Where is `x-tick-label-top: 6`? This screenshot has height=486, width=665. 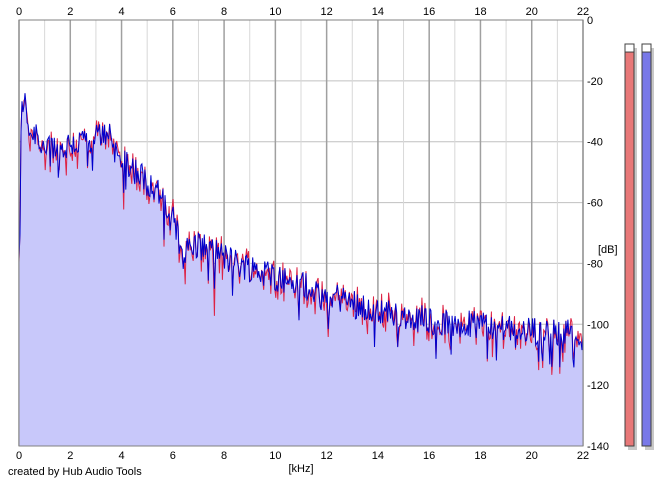
x-tick-label-top: 6 is located at coordinates (173, 12).